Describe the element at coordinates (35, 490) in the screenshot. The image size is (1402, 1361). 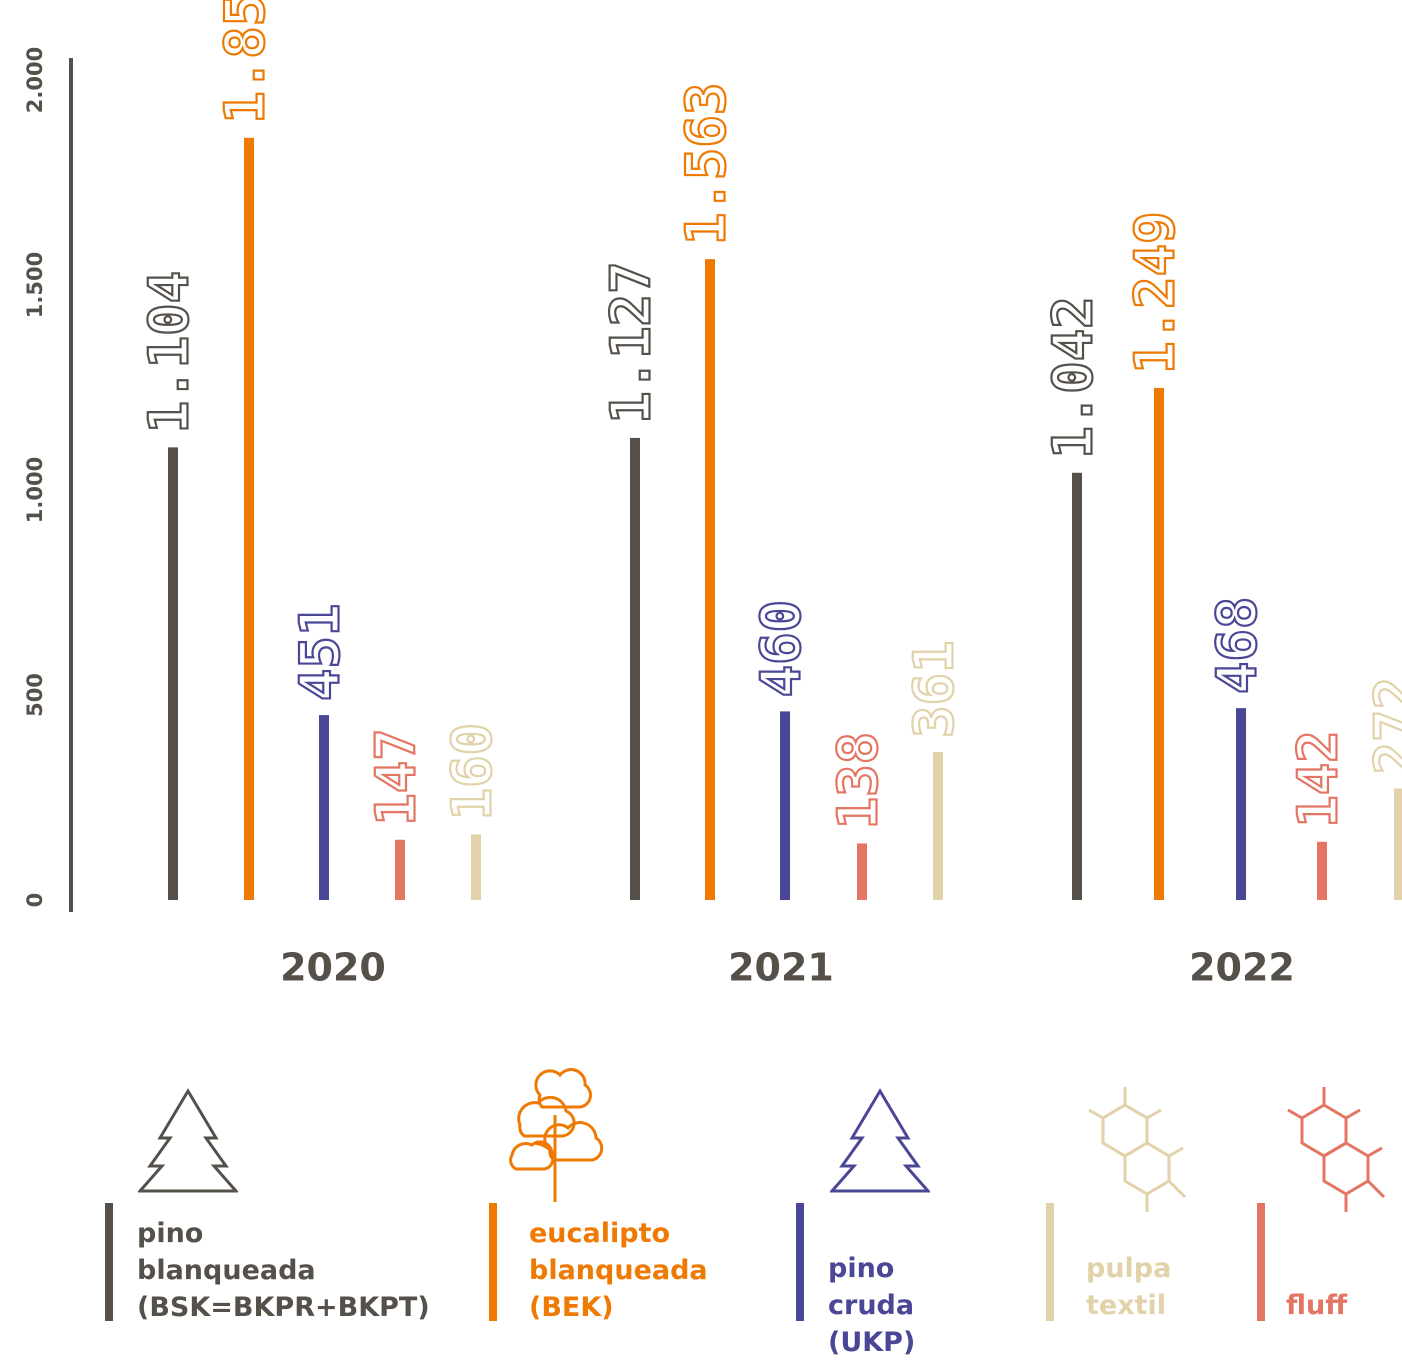
I see `y-tick-label: 1.000` at that location.